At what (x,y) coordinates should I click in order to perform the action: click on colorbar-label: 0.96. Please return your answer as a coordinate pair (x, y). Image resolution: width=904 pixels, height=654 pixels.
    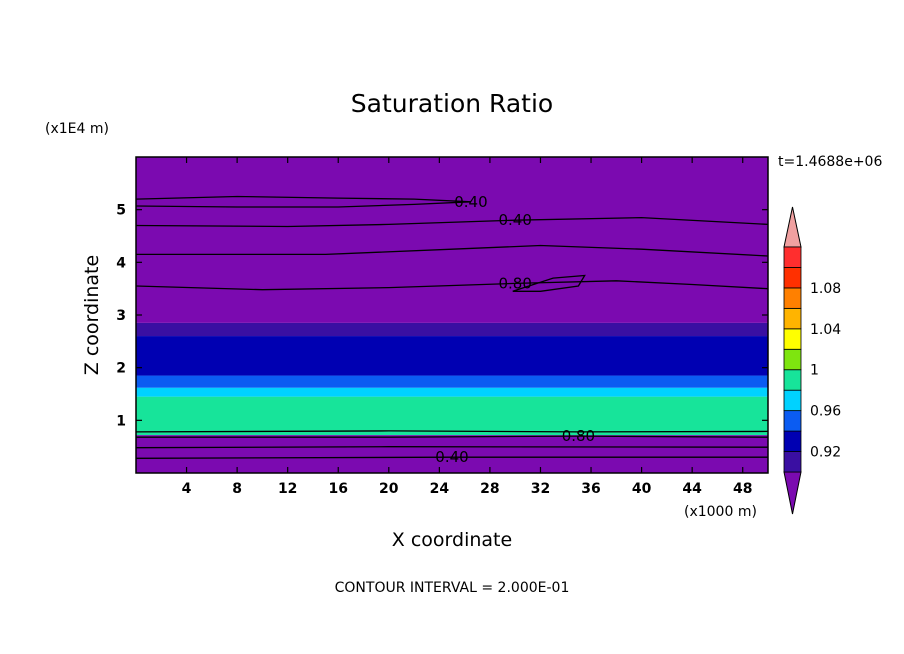
    Looking at the image, I should click on (825, 412).